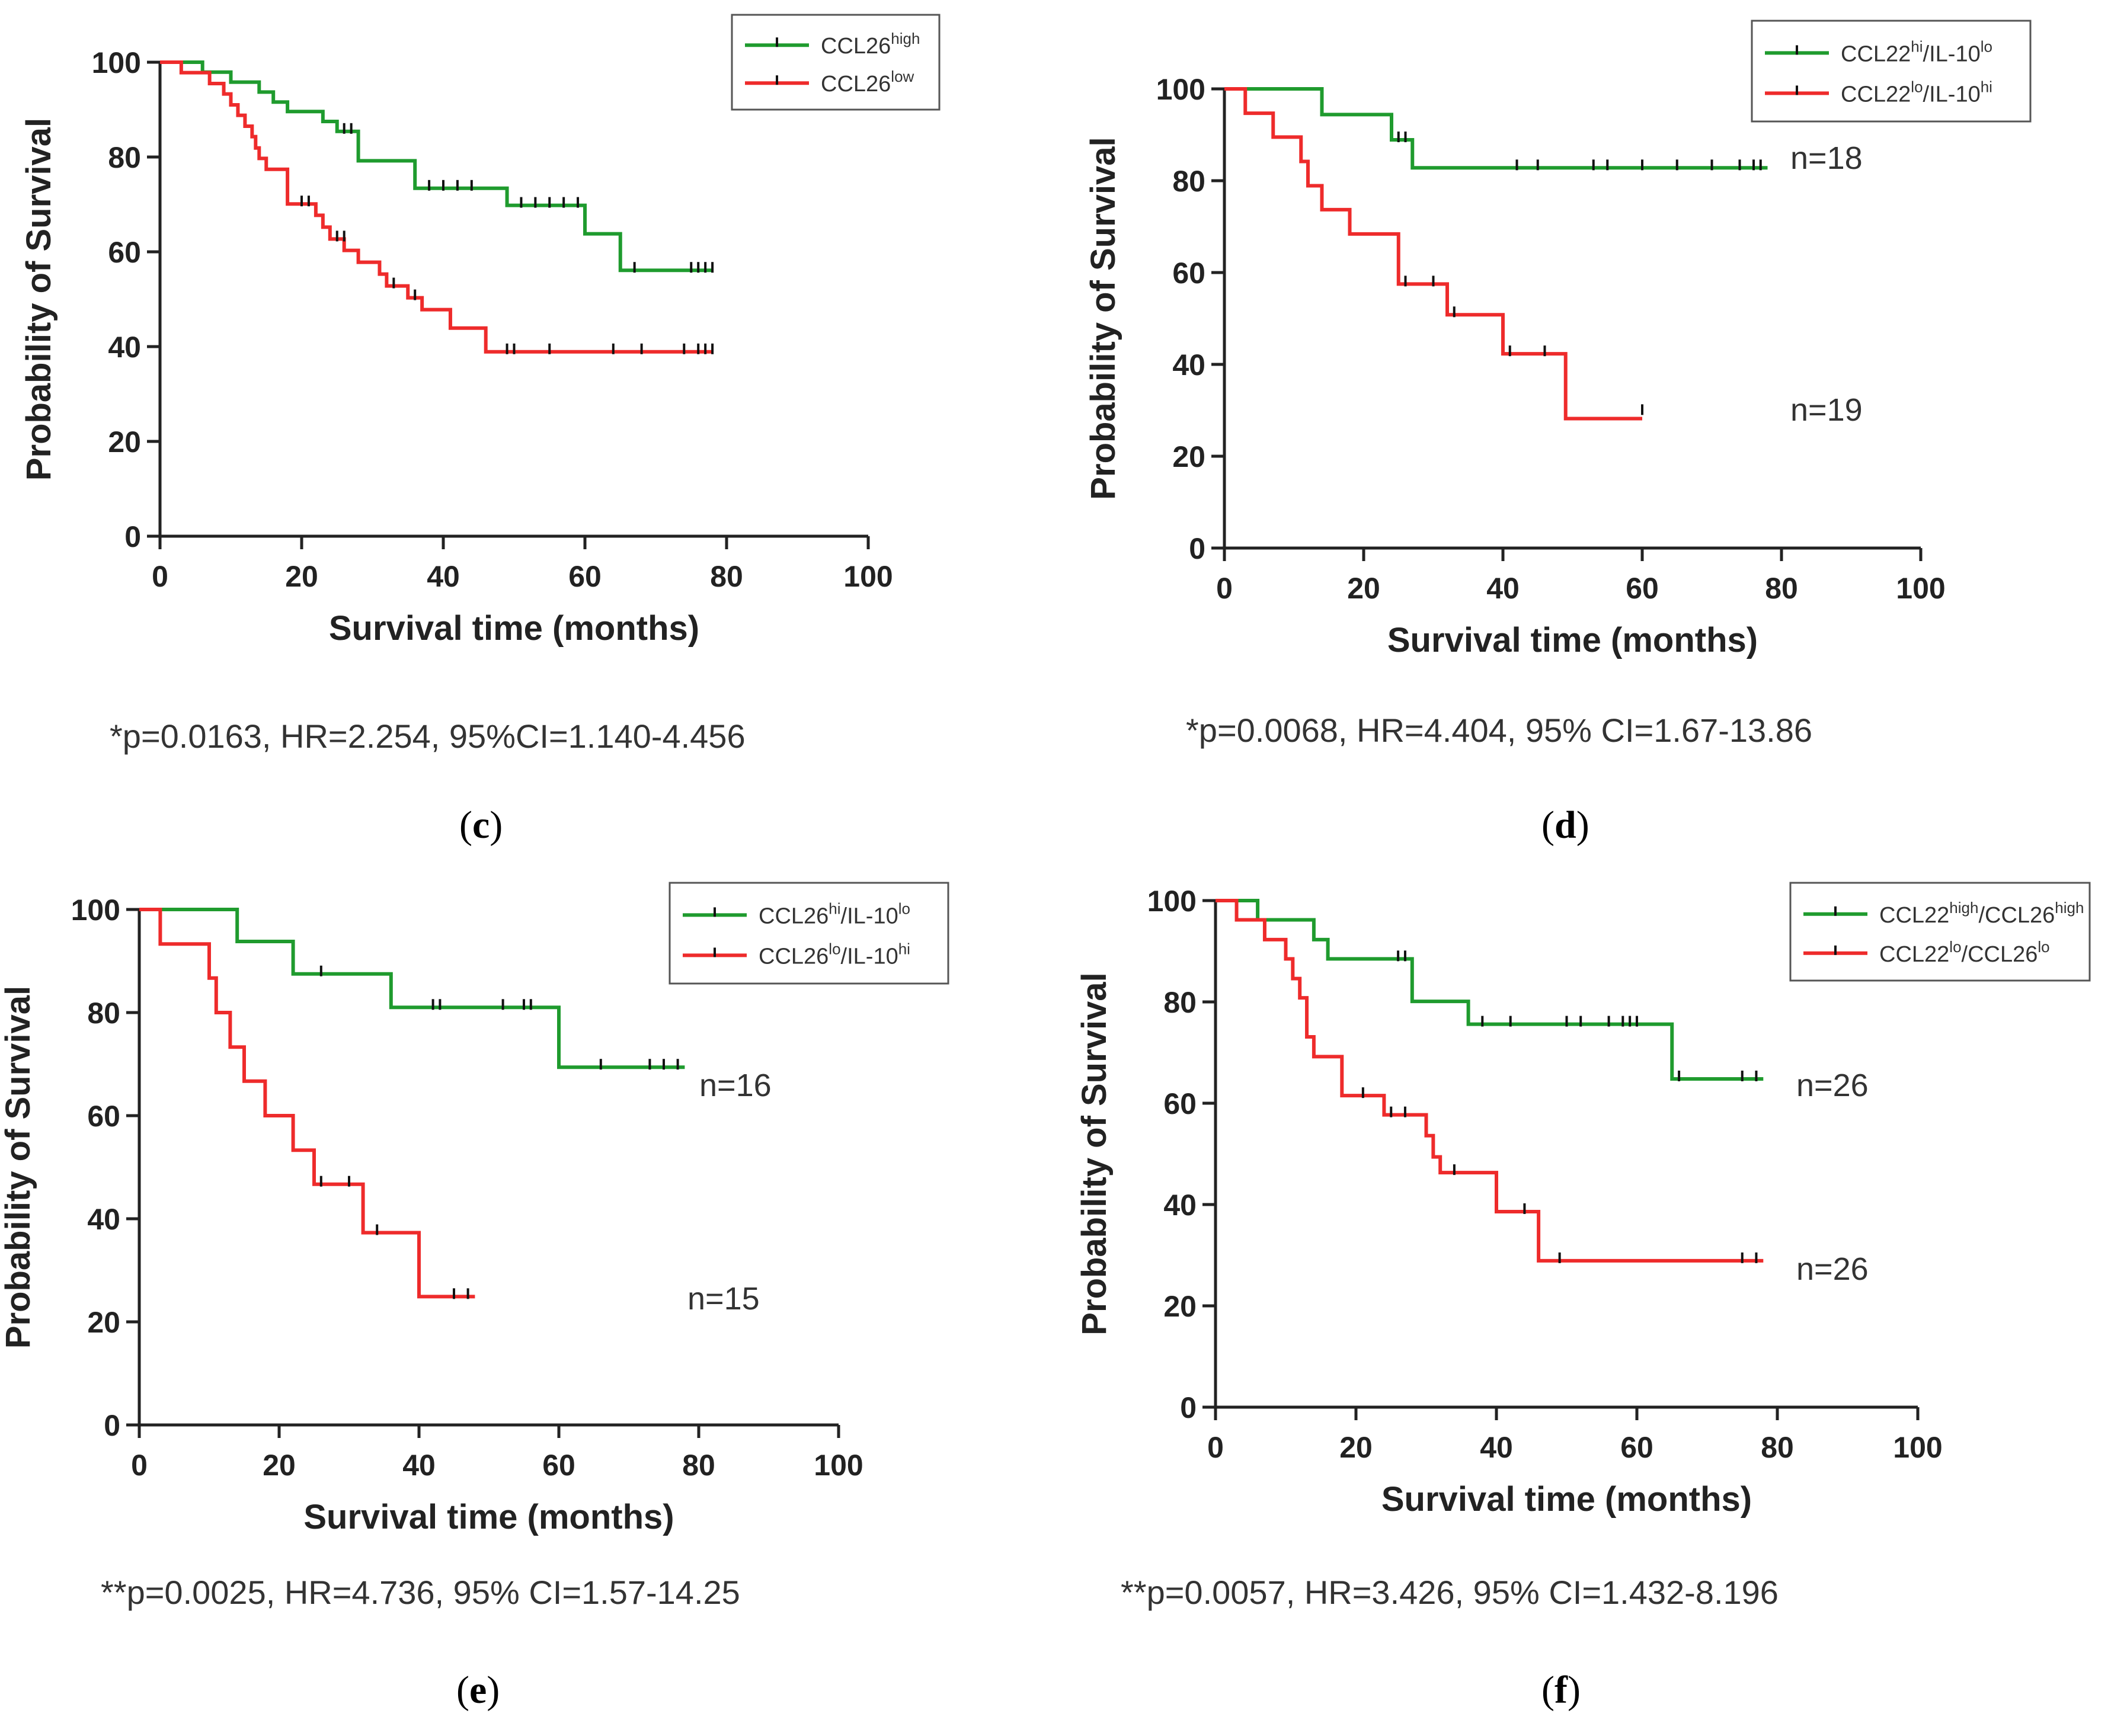 The width and height of the screenshot is (2111, 1736). What do you see at coordinates (809, 933) in the screenshot?
I see `legend-box-e` at bounding box center [809, 933].